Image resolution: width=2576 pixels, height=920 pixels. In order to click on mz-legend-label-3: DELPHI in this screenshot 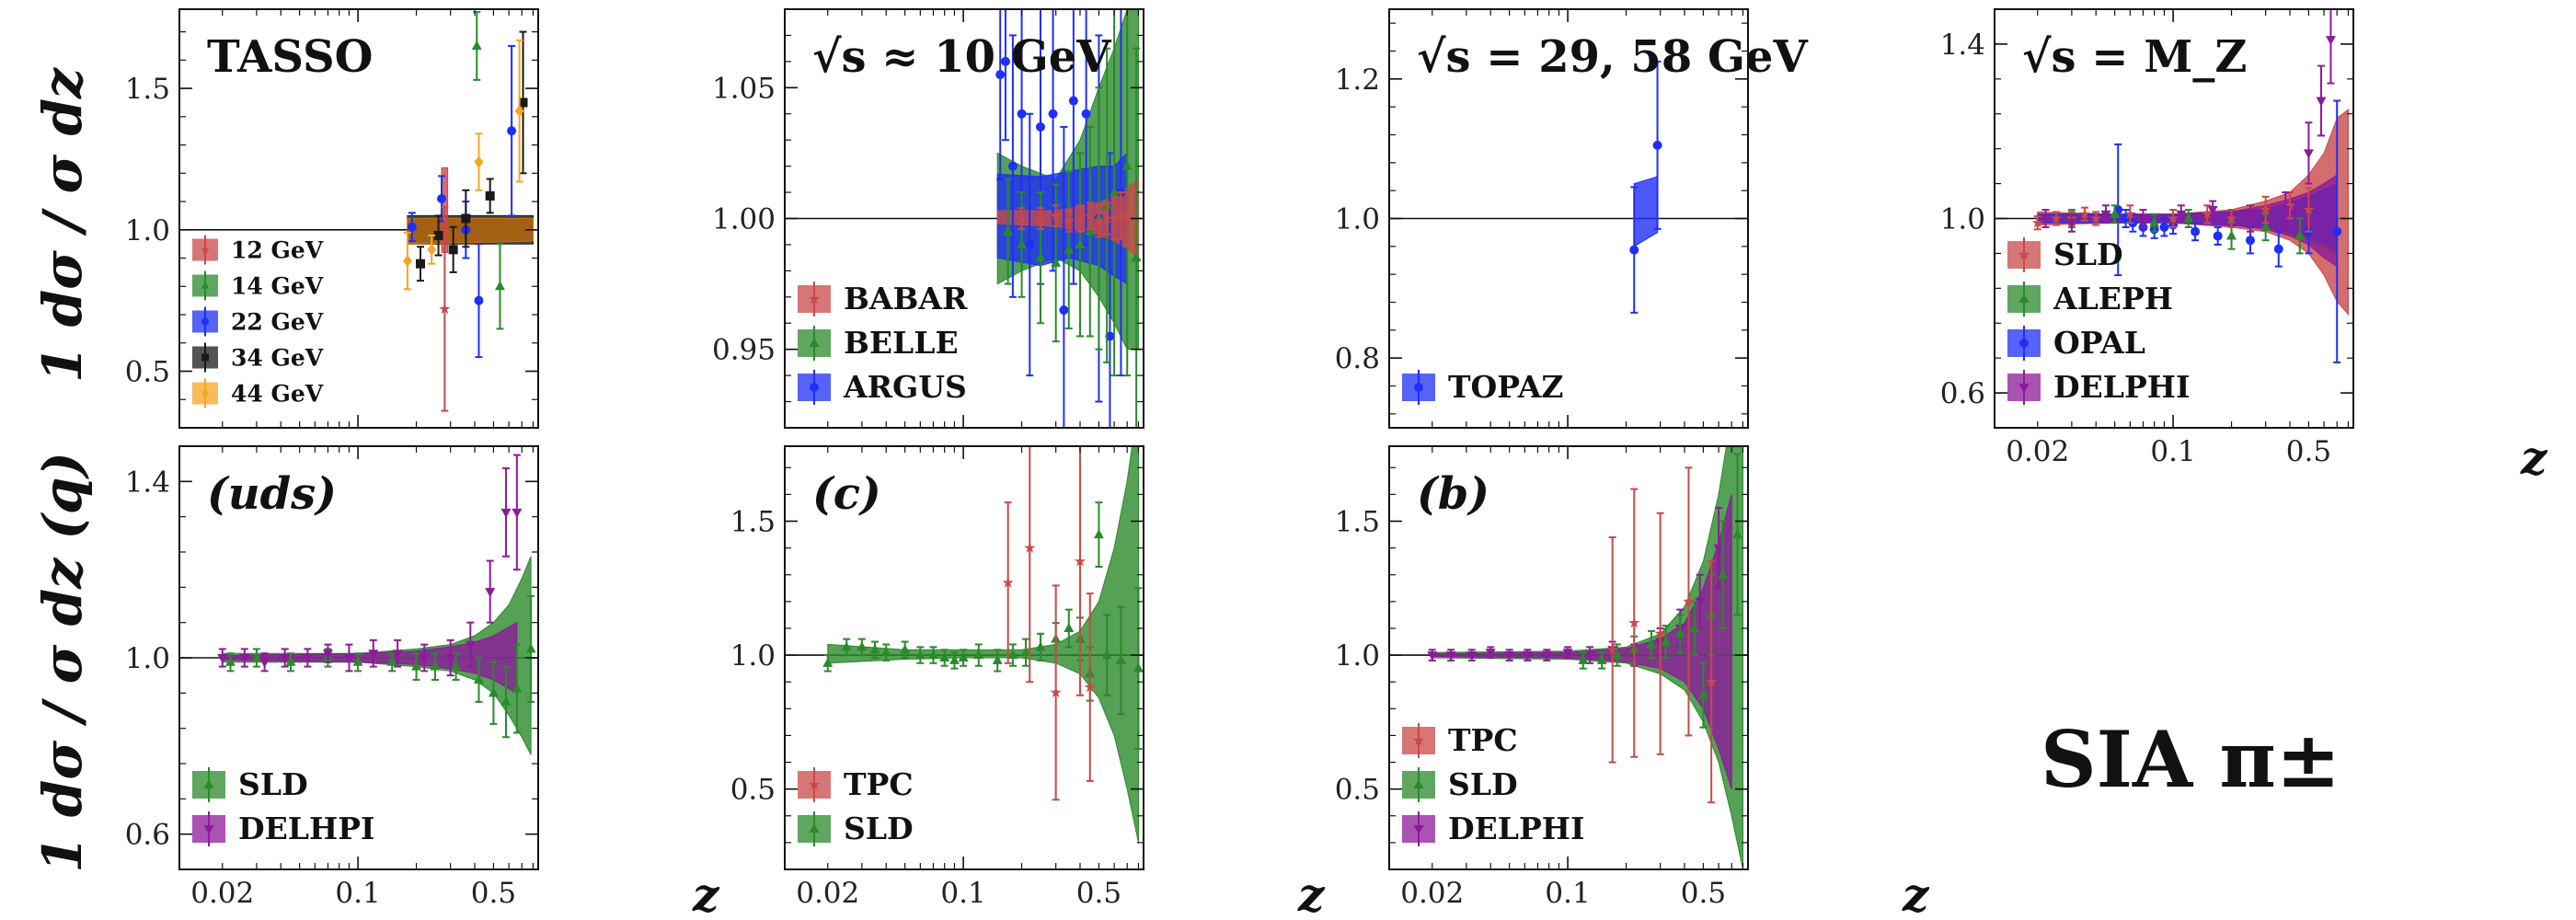, I will do `click(2121, 387)`.